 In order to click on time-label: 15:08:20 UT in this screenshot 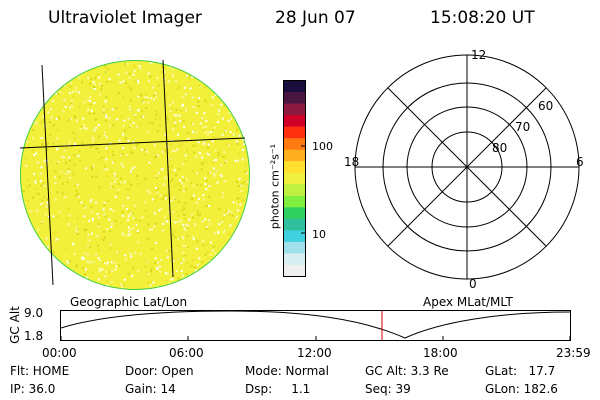, I will do `click(482, 18)`.